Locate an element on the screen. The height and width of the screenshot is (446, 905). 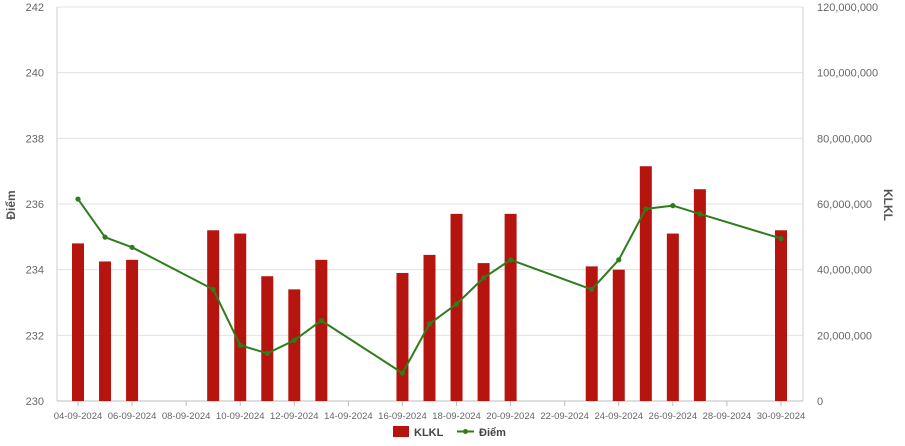
y-right-tick-label: 20,000,000 is located at coordinates (844, 336).